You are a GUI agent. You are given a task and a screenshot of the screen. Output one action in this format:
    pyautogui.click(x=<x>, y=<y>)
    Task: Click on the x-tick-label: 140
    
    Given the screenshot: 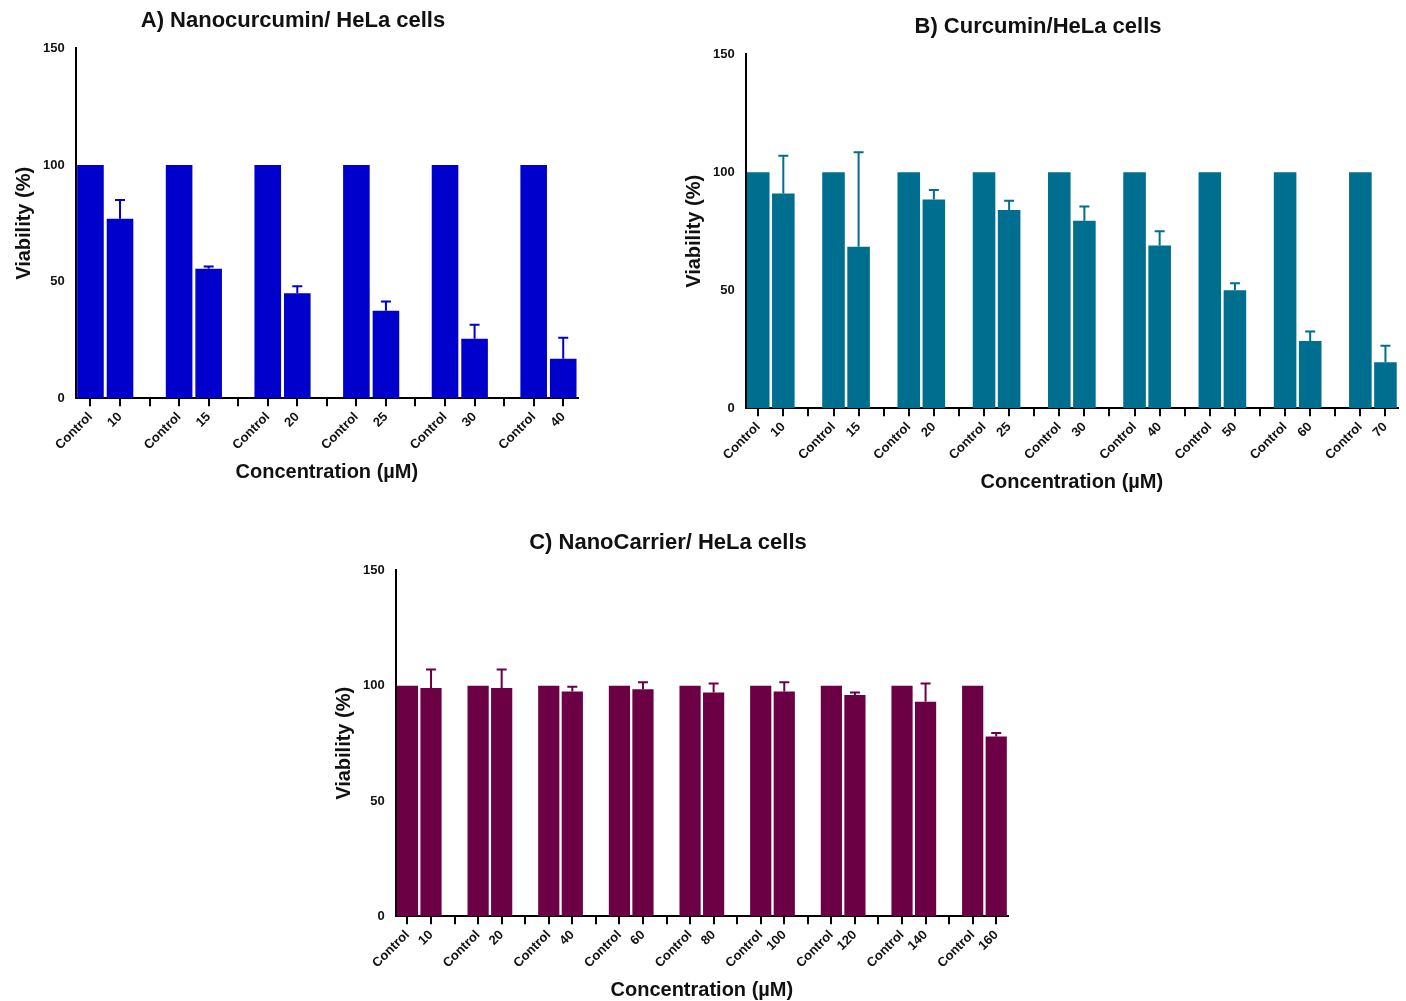 What is the action you would take?
    pyautogui.click(x=917, y=939)
    